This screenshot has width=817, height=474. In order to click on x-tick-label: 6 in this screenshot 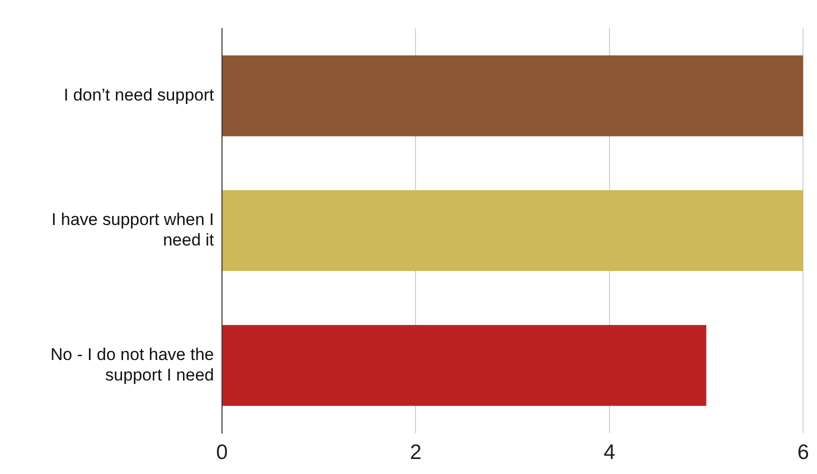, I will do `click(803, 452)`.